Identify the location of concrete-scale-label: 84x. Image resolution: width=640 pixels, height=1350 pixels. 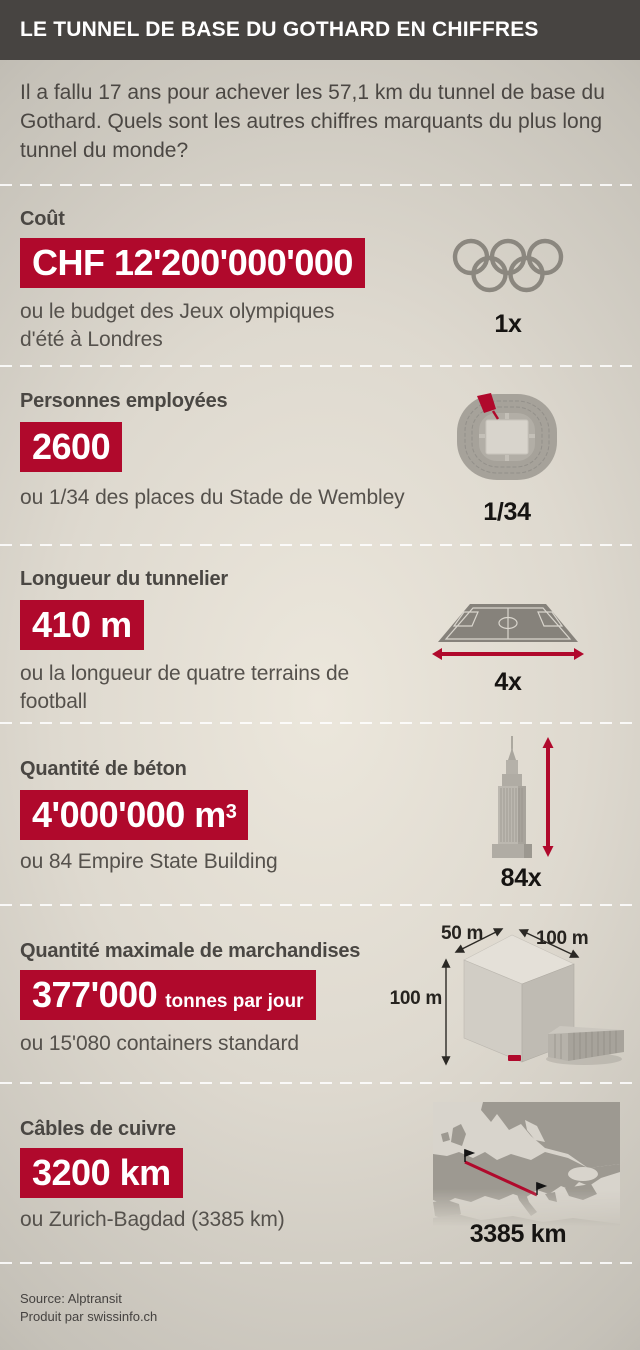
(521, 878).